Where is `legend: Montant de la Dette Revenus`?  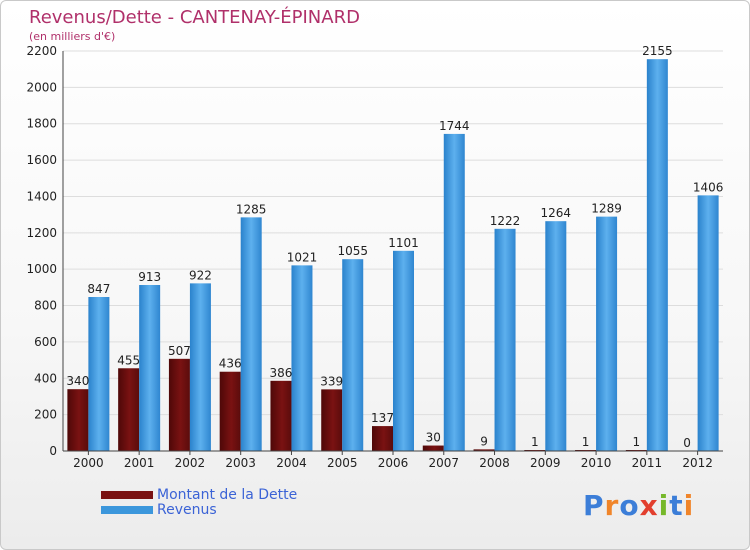
legend: Montant de la Dette Revenus is located at coordinates (199, 502).